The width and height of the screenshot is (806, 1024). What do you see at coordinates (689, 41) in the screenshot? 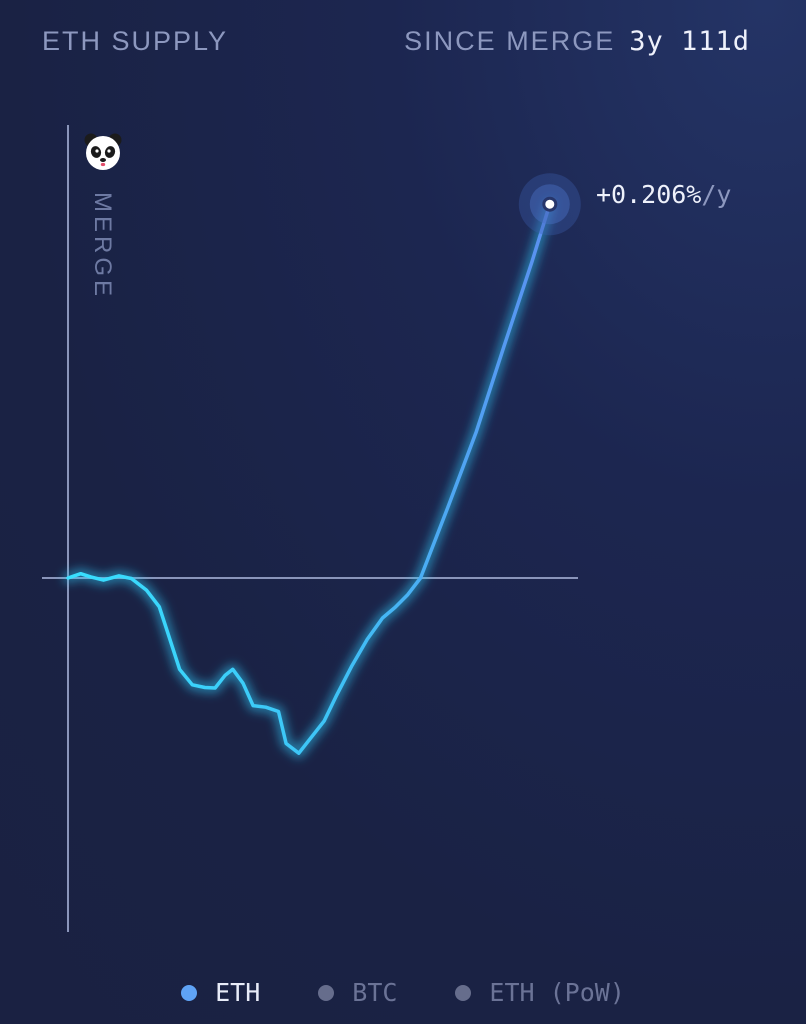
I see `since-merge-duration: 3y 111d` at bounding box center [689, 41].